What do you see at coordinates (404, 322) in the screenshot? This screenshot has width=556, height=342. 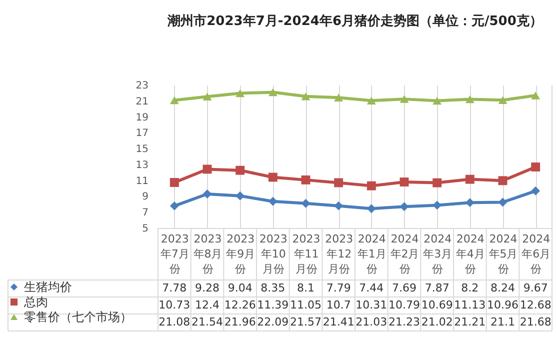 I see `data-label: 21.23` at bounding box center [404, 322].